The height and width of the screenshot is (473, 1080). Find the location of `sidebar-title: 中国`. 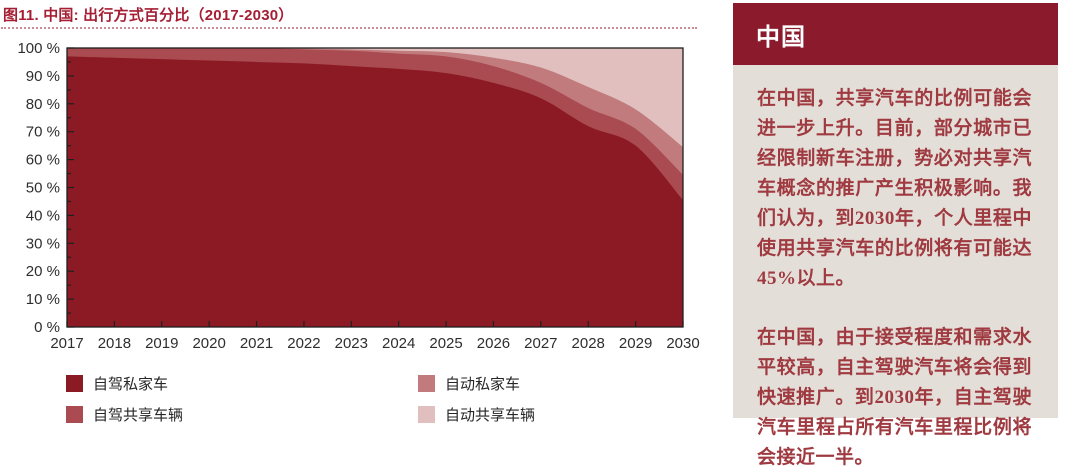

sidebar-title: 中国 is located at coordinates (781, 37).